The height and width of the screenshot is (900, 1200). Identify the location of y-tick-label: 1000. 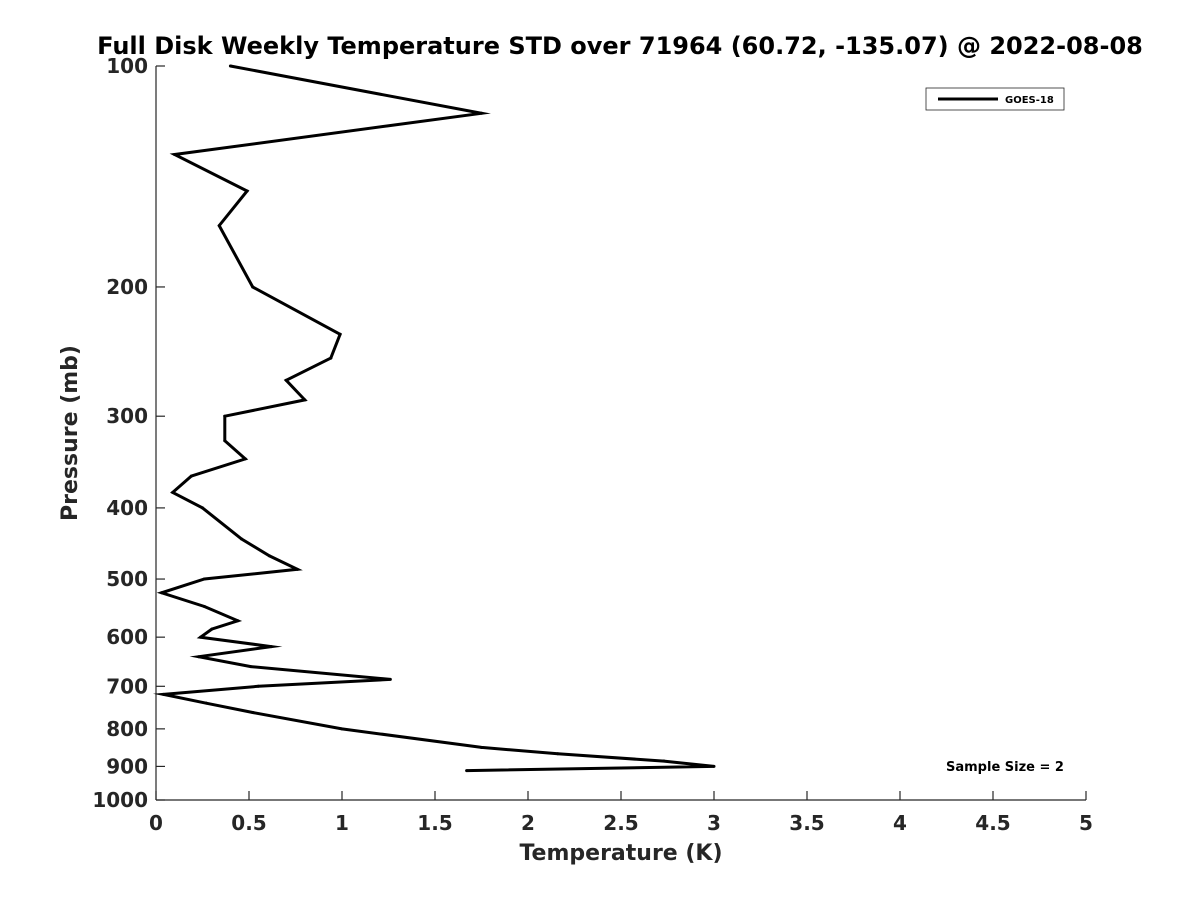
(120, 800).